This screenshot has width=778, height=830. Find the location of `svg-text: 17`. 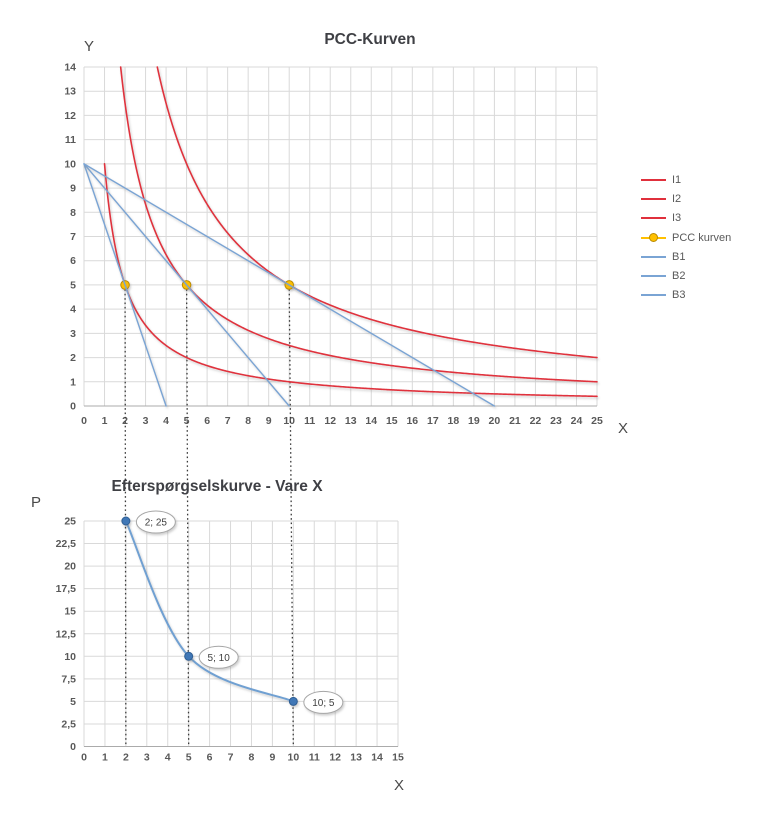

svg-text: 17 is located at coordinates (433, 421).